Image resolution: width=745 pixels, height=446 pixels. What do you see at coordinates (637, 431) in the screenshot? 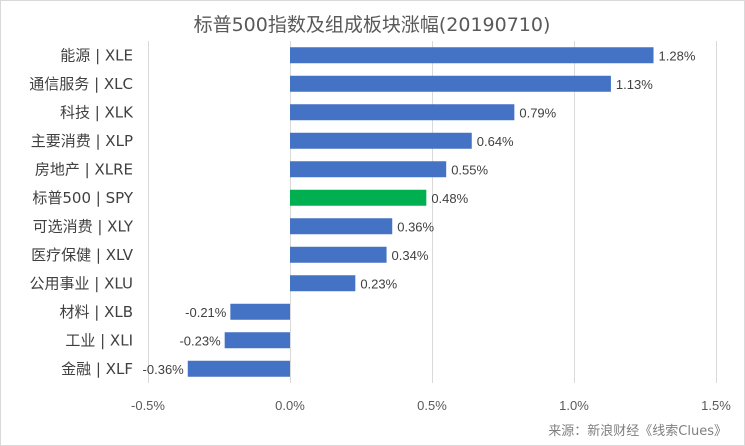
I see `source-note: 来源：新浪财经《线索Clues》` at bounding box center [637, 431].